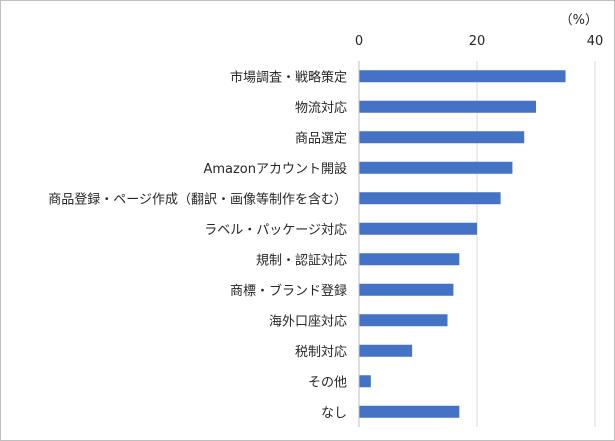  Describe the element at coordinates (301, 260) in the screenshot. I see `category-label-6: 規制・認証対応` at that location.